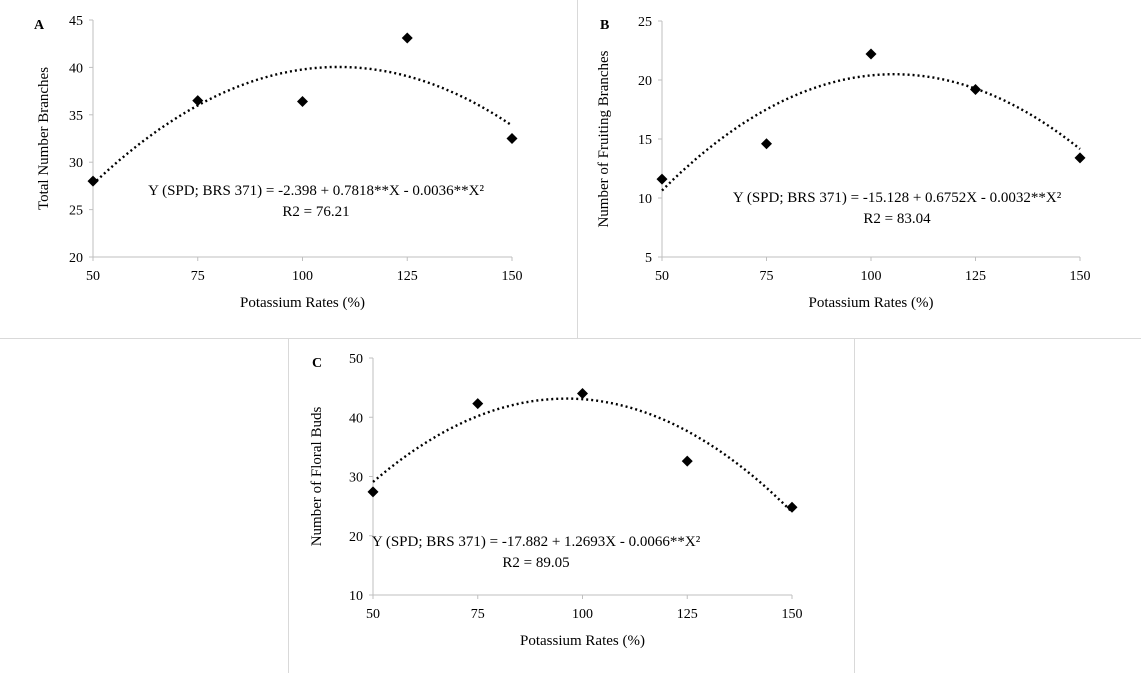 The height and width of the screenshot is (673, 1141). Describe the element at coordinates (317, 477) in the screenshot. I see `y-axis-title: Number of Floral Buds` at that location.